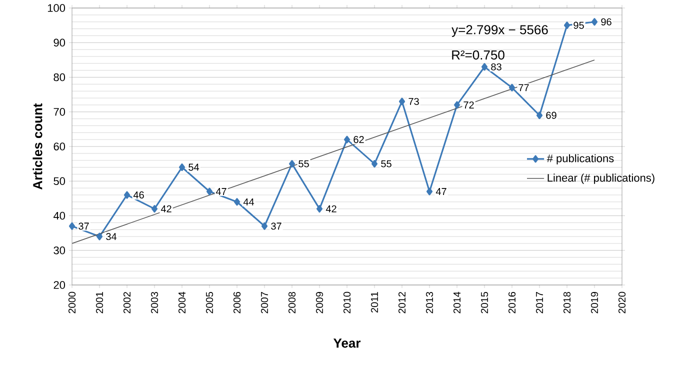 This screenshot has height=383, width=694. I want to click on x-tick-label: 2015, so click(484, 303).